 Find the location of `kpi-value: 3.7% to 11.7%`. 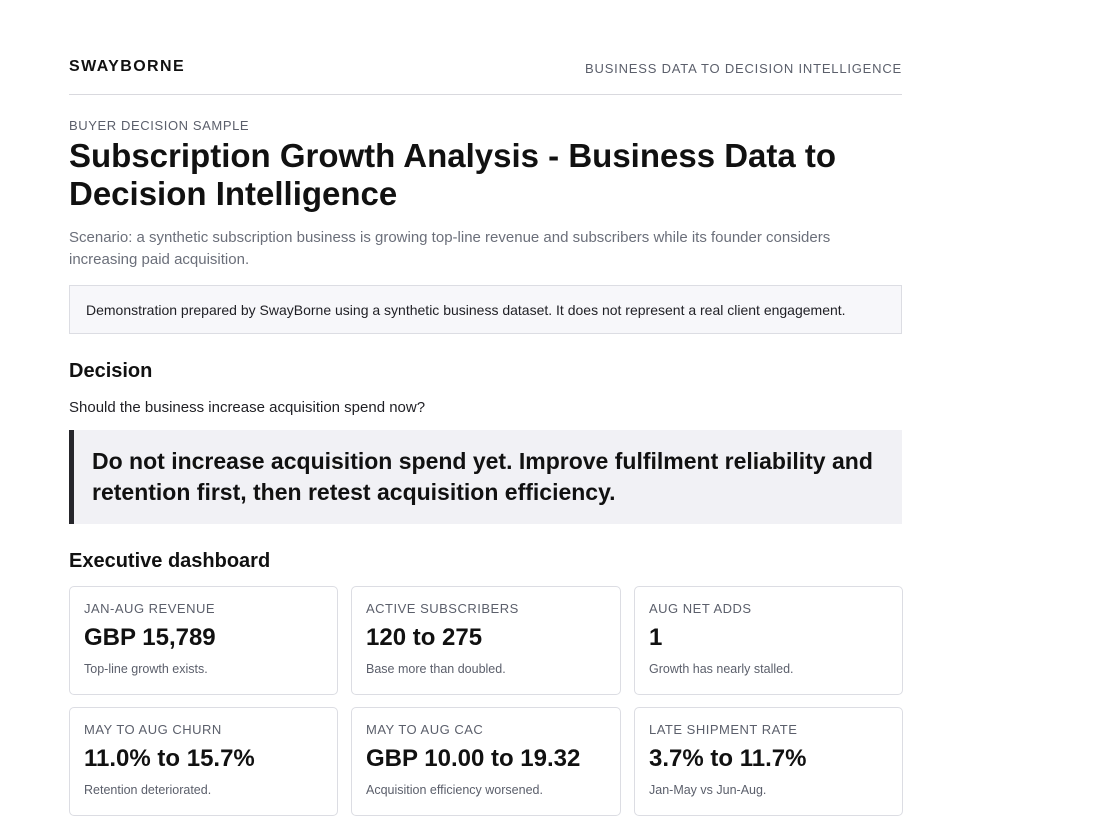

kpi-value: 3.7% to 11.7% is located at coordinates (728, 758).